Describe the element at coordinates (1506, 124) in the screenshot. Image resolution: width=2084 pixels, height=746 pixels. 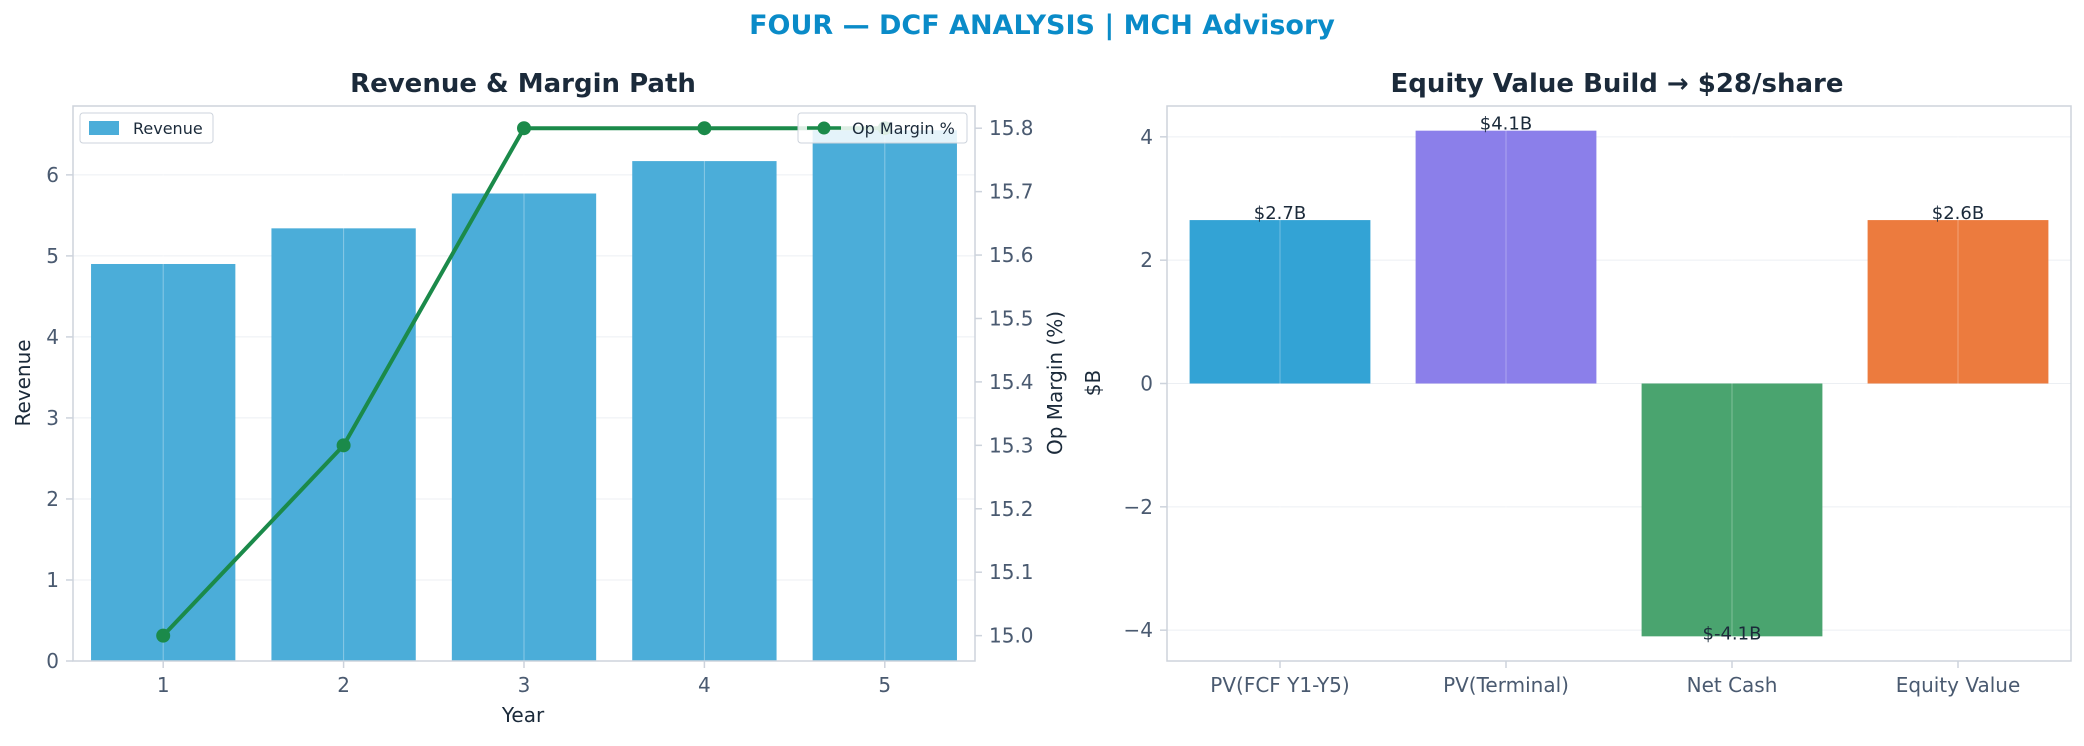
I see `equity-data-label: $4.1B` at that location.